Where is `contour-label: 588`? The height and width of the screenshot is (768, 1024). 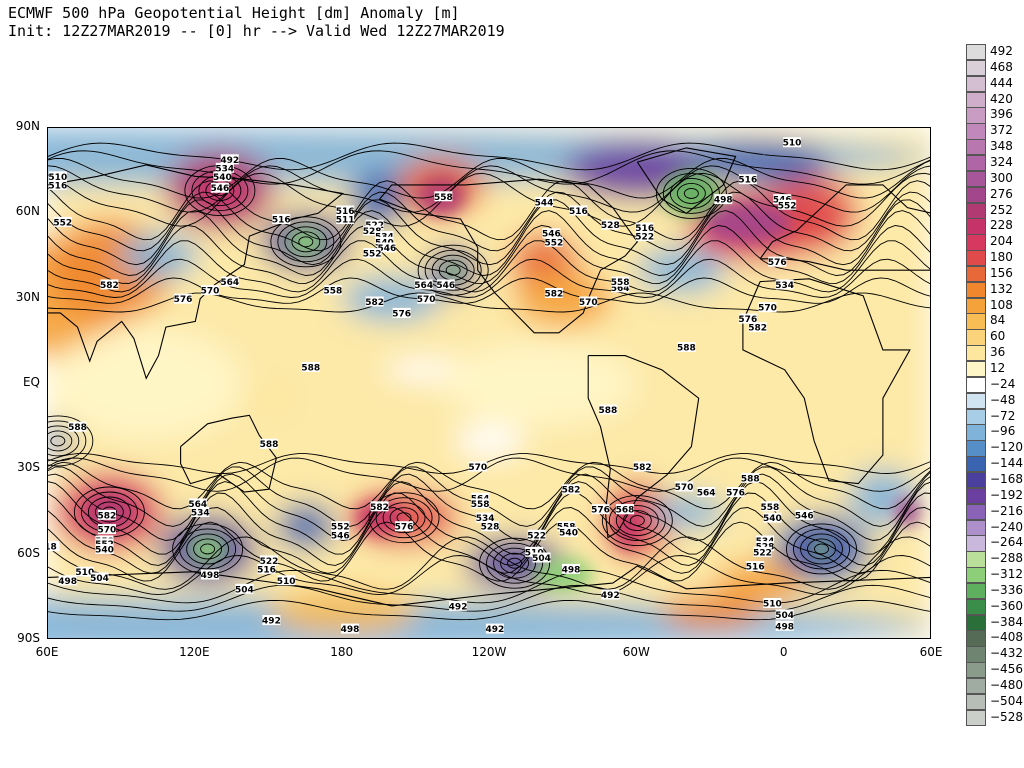
contour-label: 588 is located at coordinates (686, 348).